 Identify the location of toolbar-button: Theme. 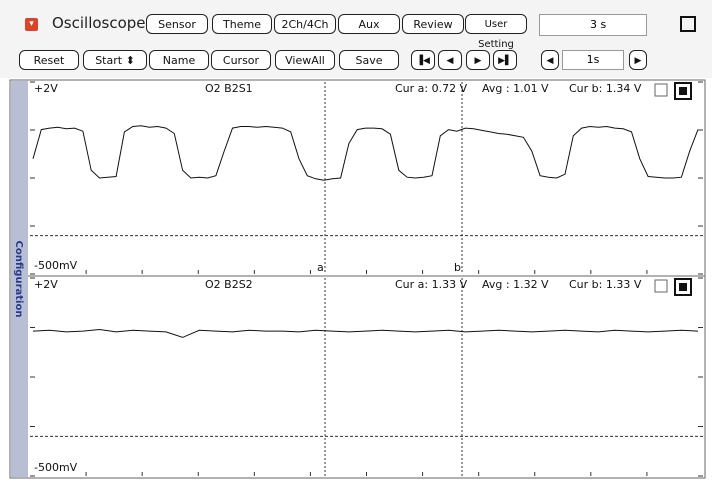
(242, 24).